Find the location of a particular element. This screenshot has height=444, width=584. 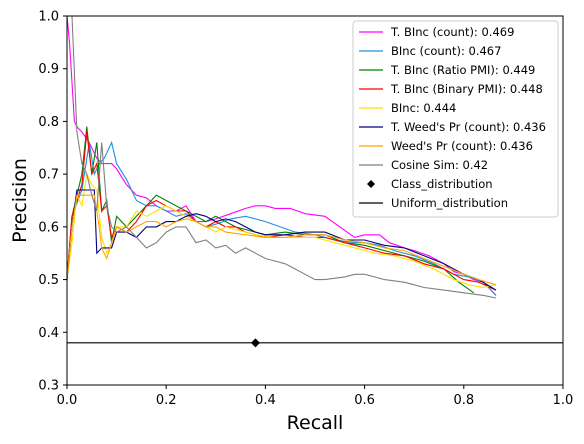

class-distribution-marker is located at coordinates (255, 343).